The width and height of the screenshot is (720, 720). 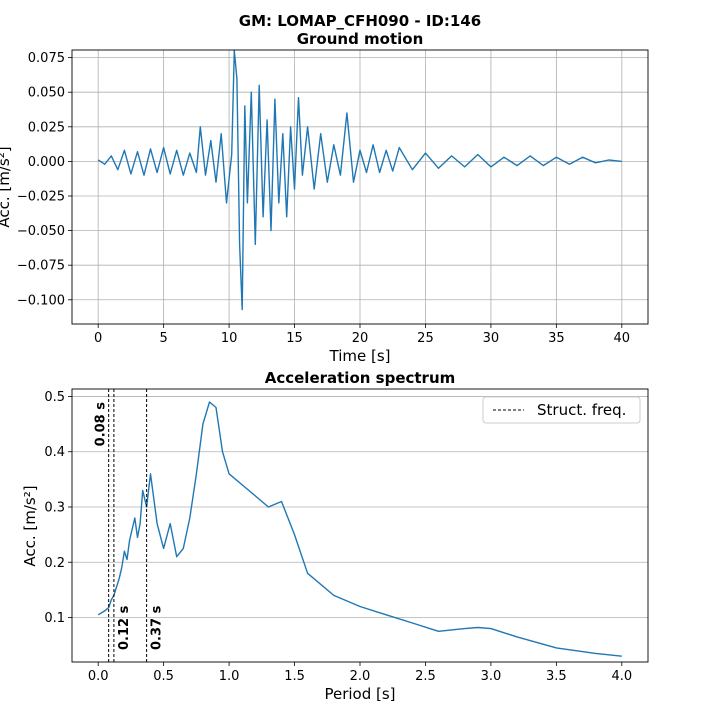 I want to click on spectrum-y-tick-label: 0.4, so click(x=54, y=452).